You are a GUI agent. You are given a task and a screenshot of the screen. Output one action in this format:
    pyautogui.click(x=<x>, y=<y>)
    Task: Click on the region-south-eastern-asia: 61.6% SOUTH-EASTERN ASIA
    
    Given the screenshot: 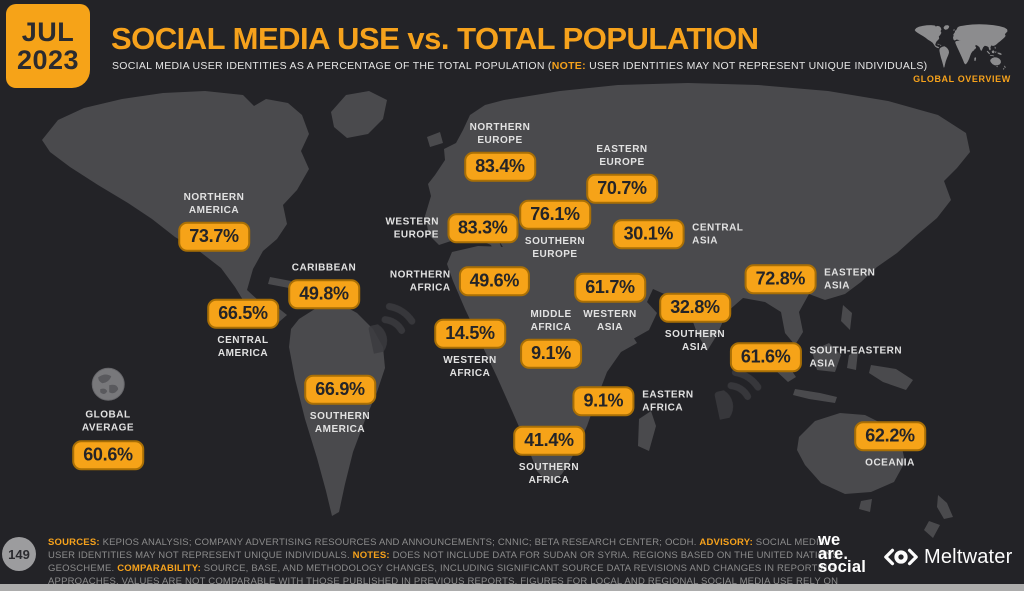 What is the action you would take?
    pyautogui.click(x=816, y=357)
    